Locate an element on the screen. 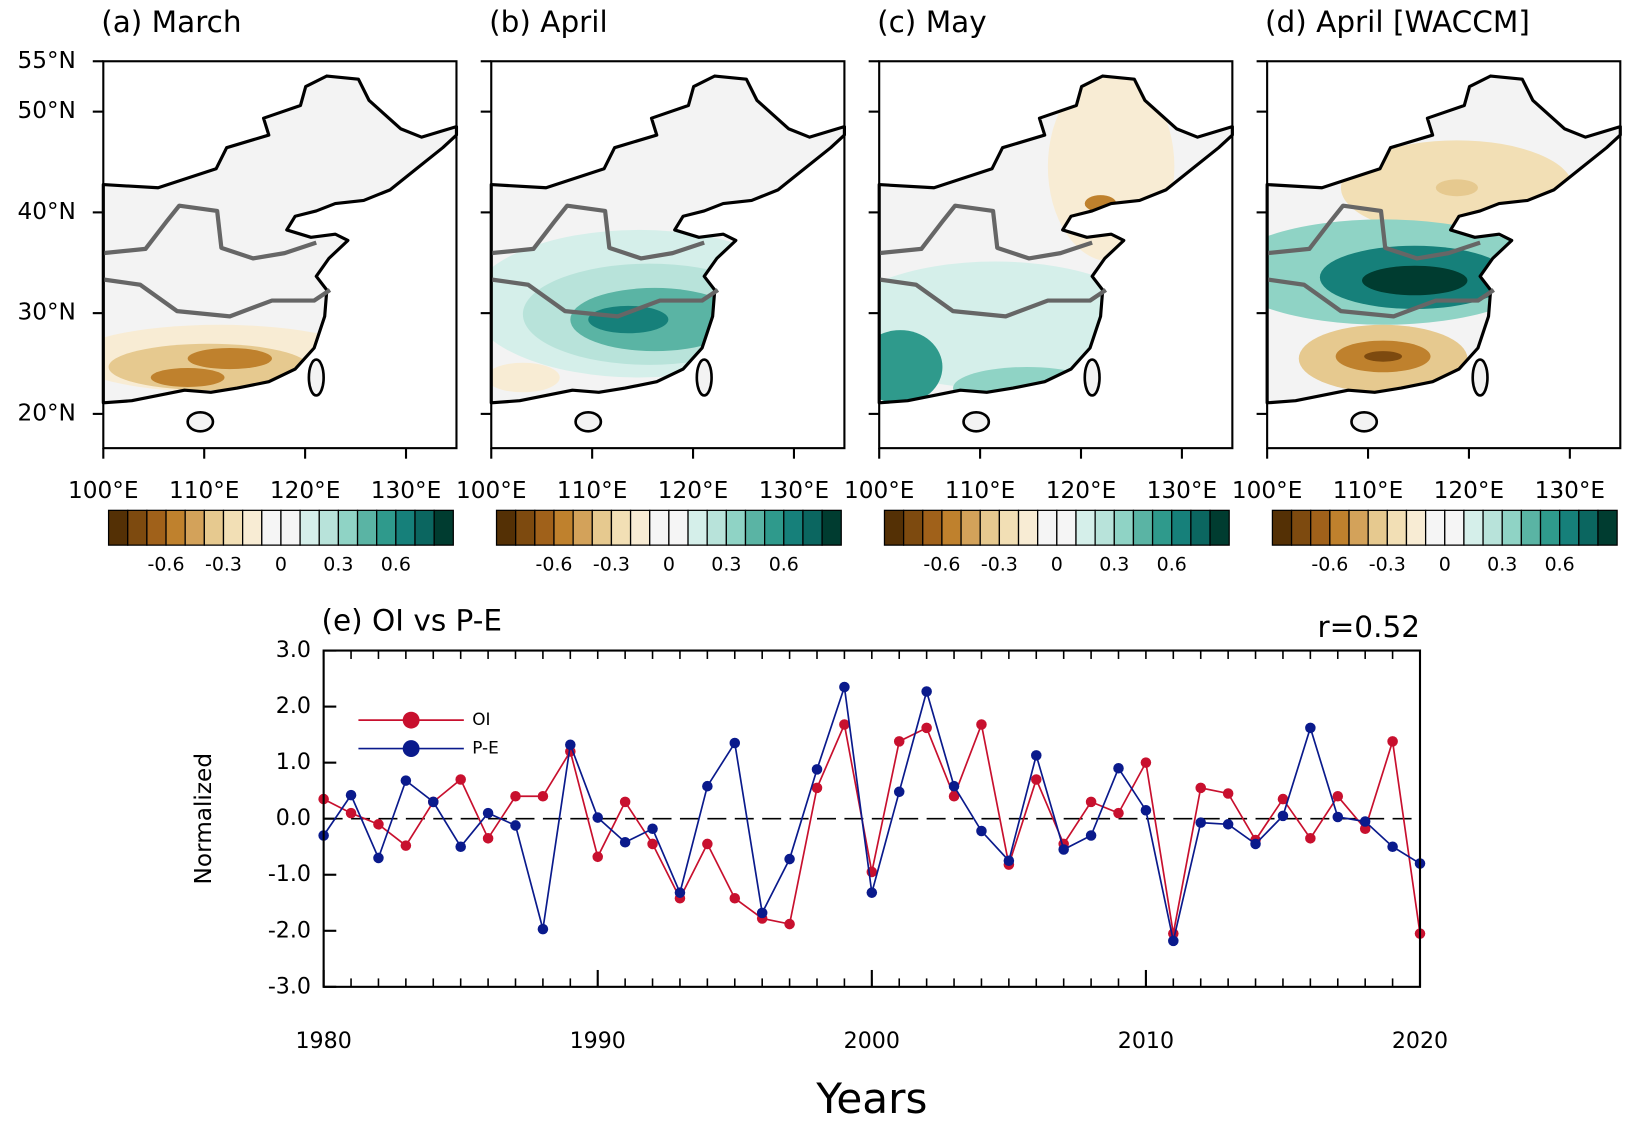  y-tick-label: 3.0 is located at coordinates (293, 650).